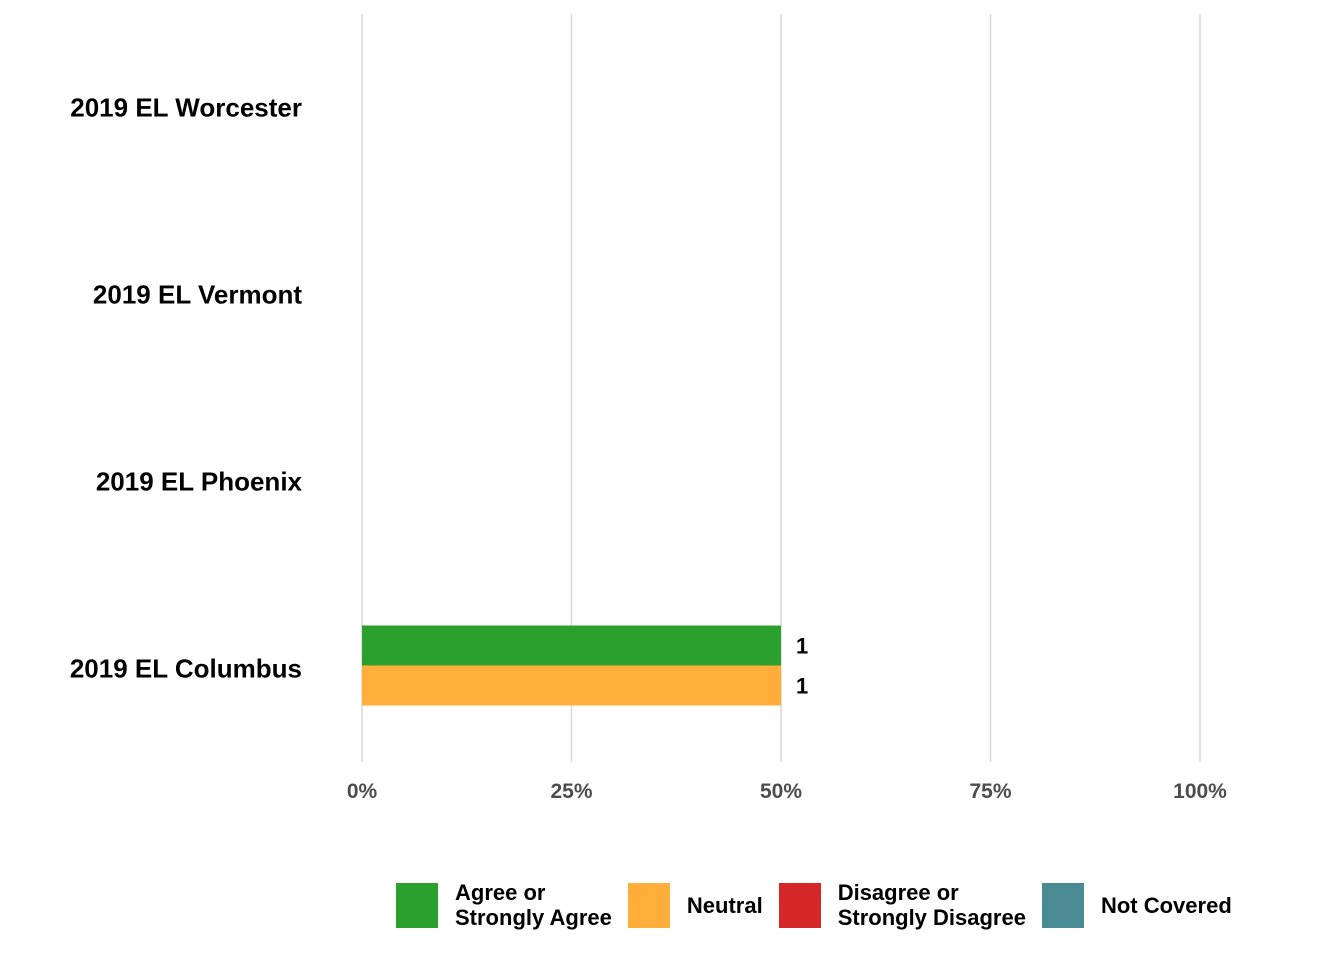 The width and height of the screenshot is (1344, 960). I want to click on category-label: 2019 EL Vermont, so click(197, 295).